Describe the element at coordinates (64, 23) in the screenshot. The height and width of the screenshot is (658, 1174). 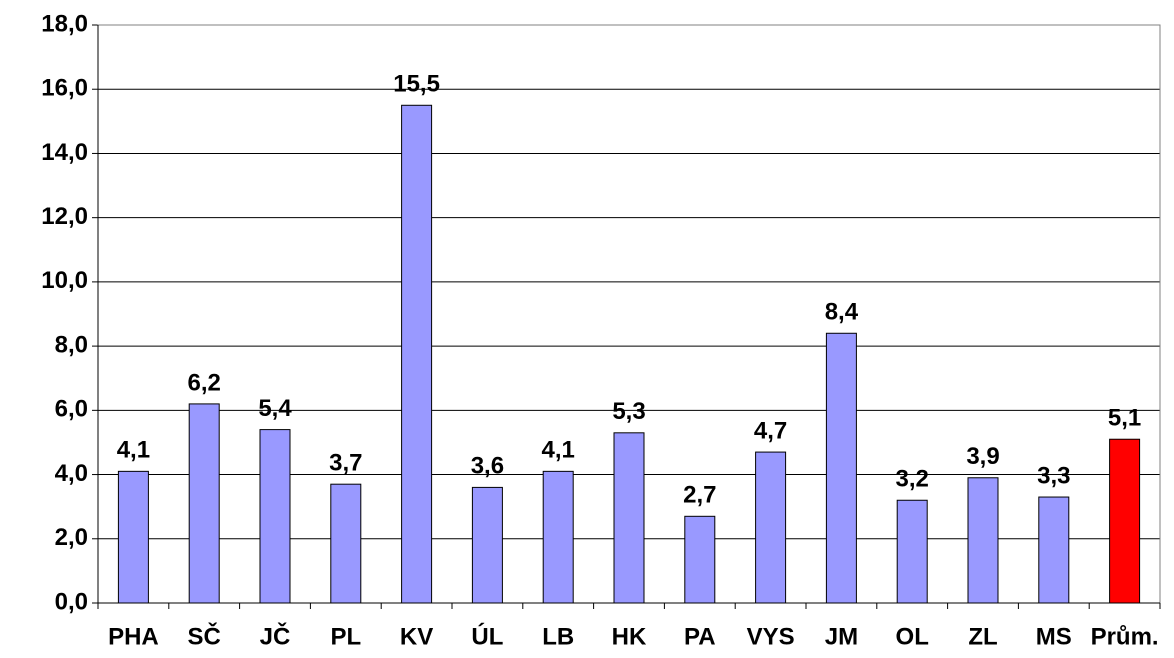
I see `y-tick-label: 18,0` at that location.